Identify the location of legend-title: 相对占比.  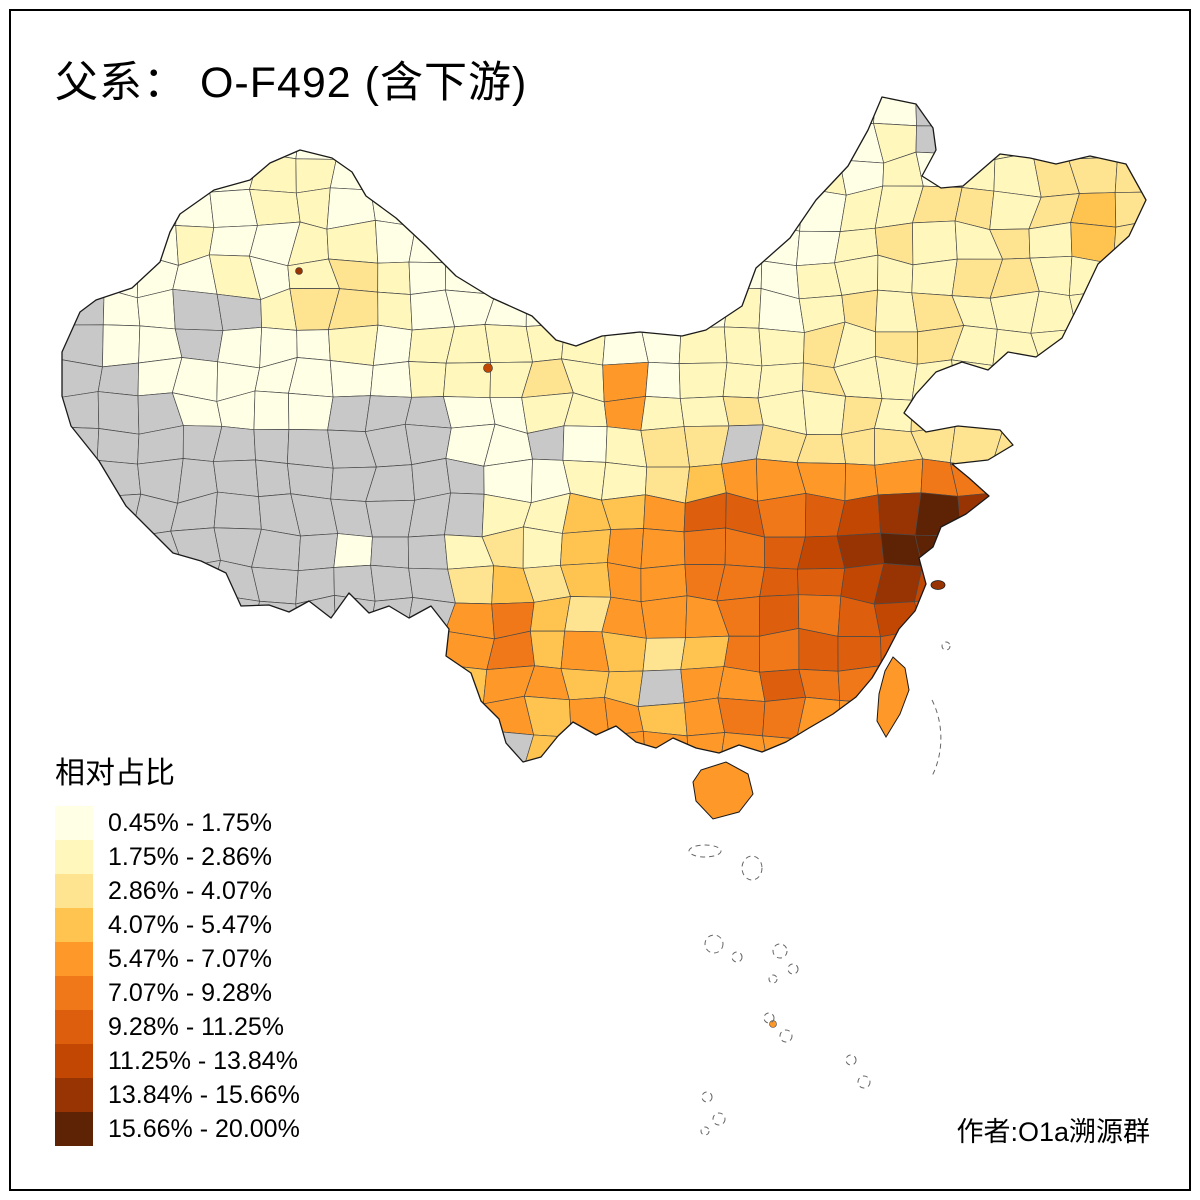
(115, 773).